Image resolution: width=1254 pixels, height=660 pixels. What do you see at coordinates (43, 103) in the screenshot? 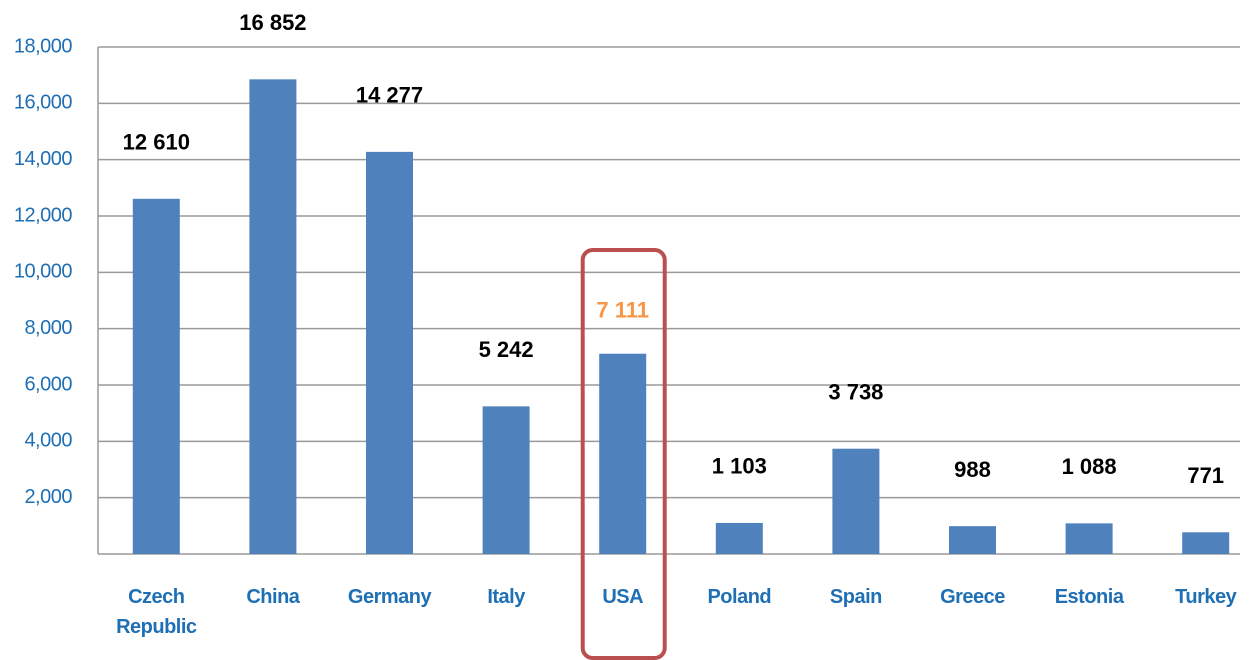
I see `y-tick-label: 16,000` at bounding box center [43, 103].